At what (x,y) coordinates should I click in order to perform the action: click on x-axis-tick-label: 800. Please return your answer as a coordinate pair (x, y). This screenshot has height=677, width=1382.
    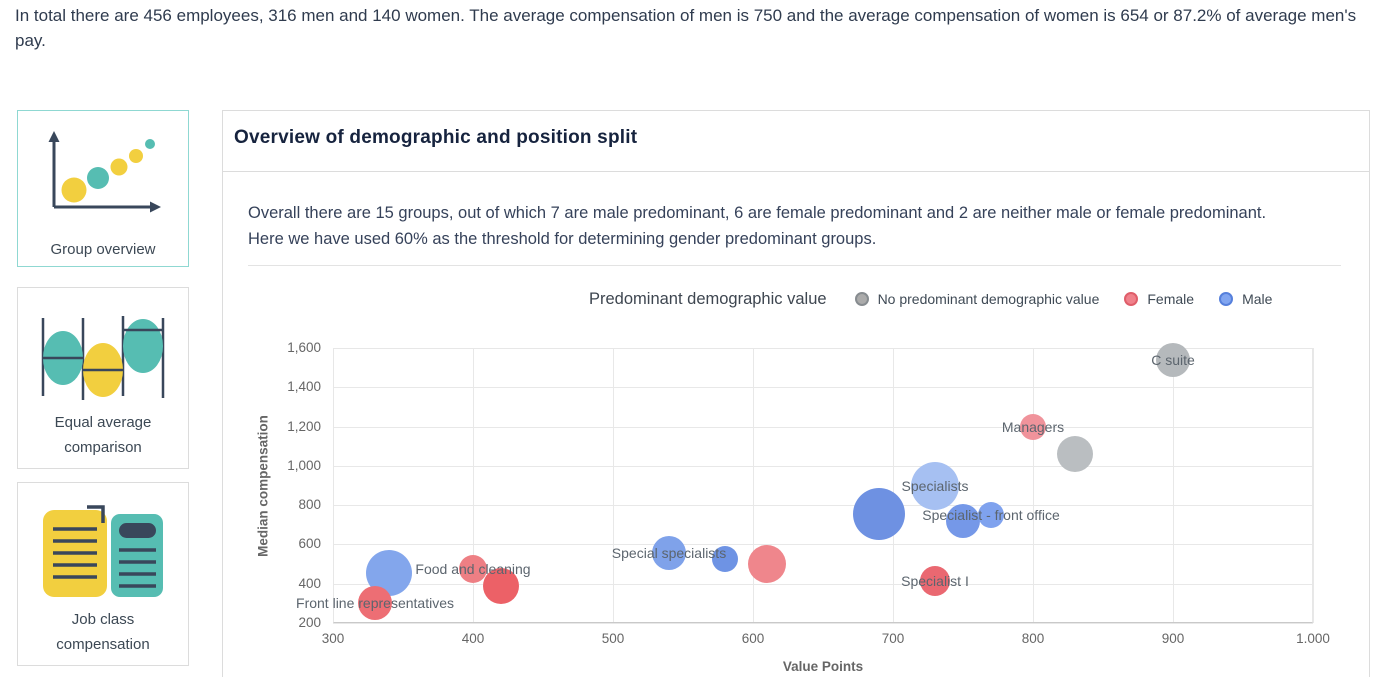
    Looking at the image, I should click on (1033, 638).